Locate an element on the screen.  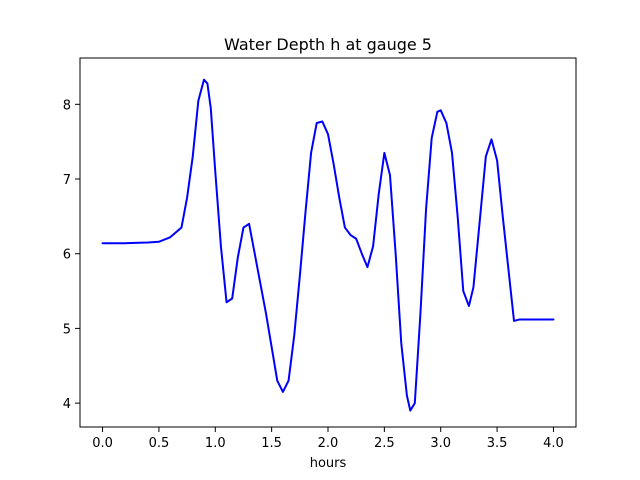
y-tick-label: 4 is located at coordinates (67, 404).